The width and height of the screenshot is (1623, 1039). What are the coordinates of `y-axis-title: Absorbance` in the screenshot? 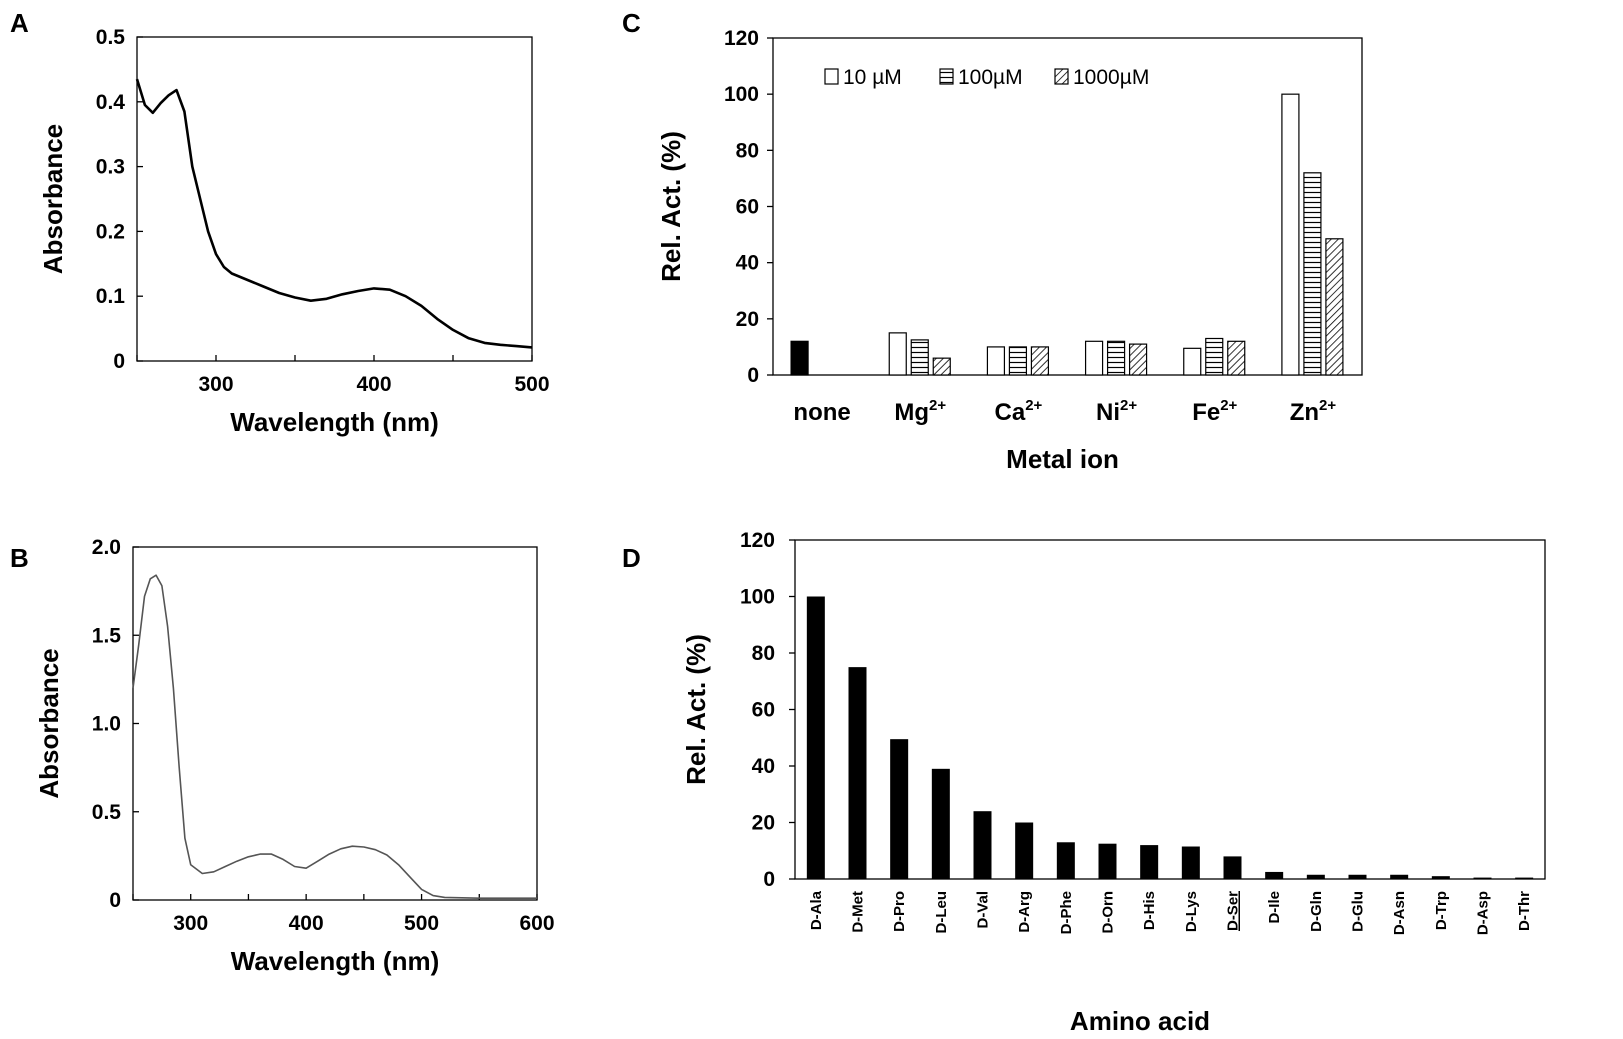 It's located at (49, 723).